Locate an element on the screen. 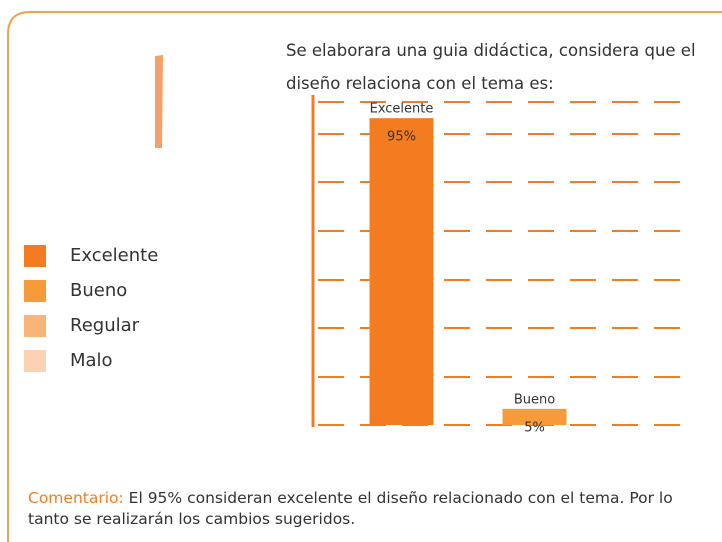  legend-label: Regular is located at coordinates (105, 325).